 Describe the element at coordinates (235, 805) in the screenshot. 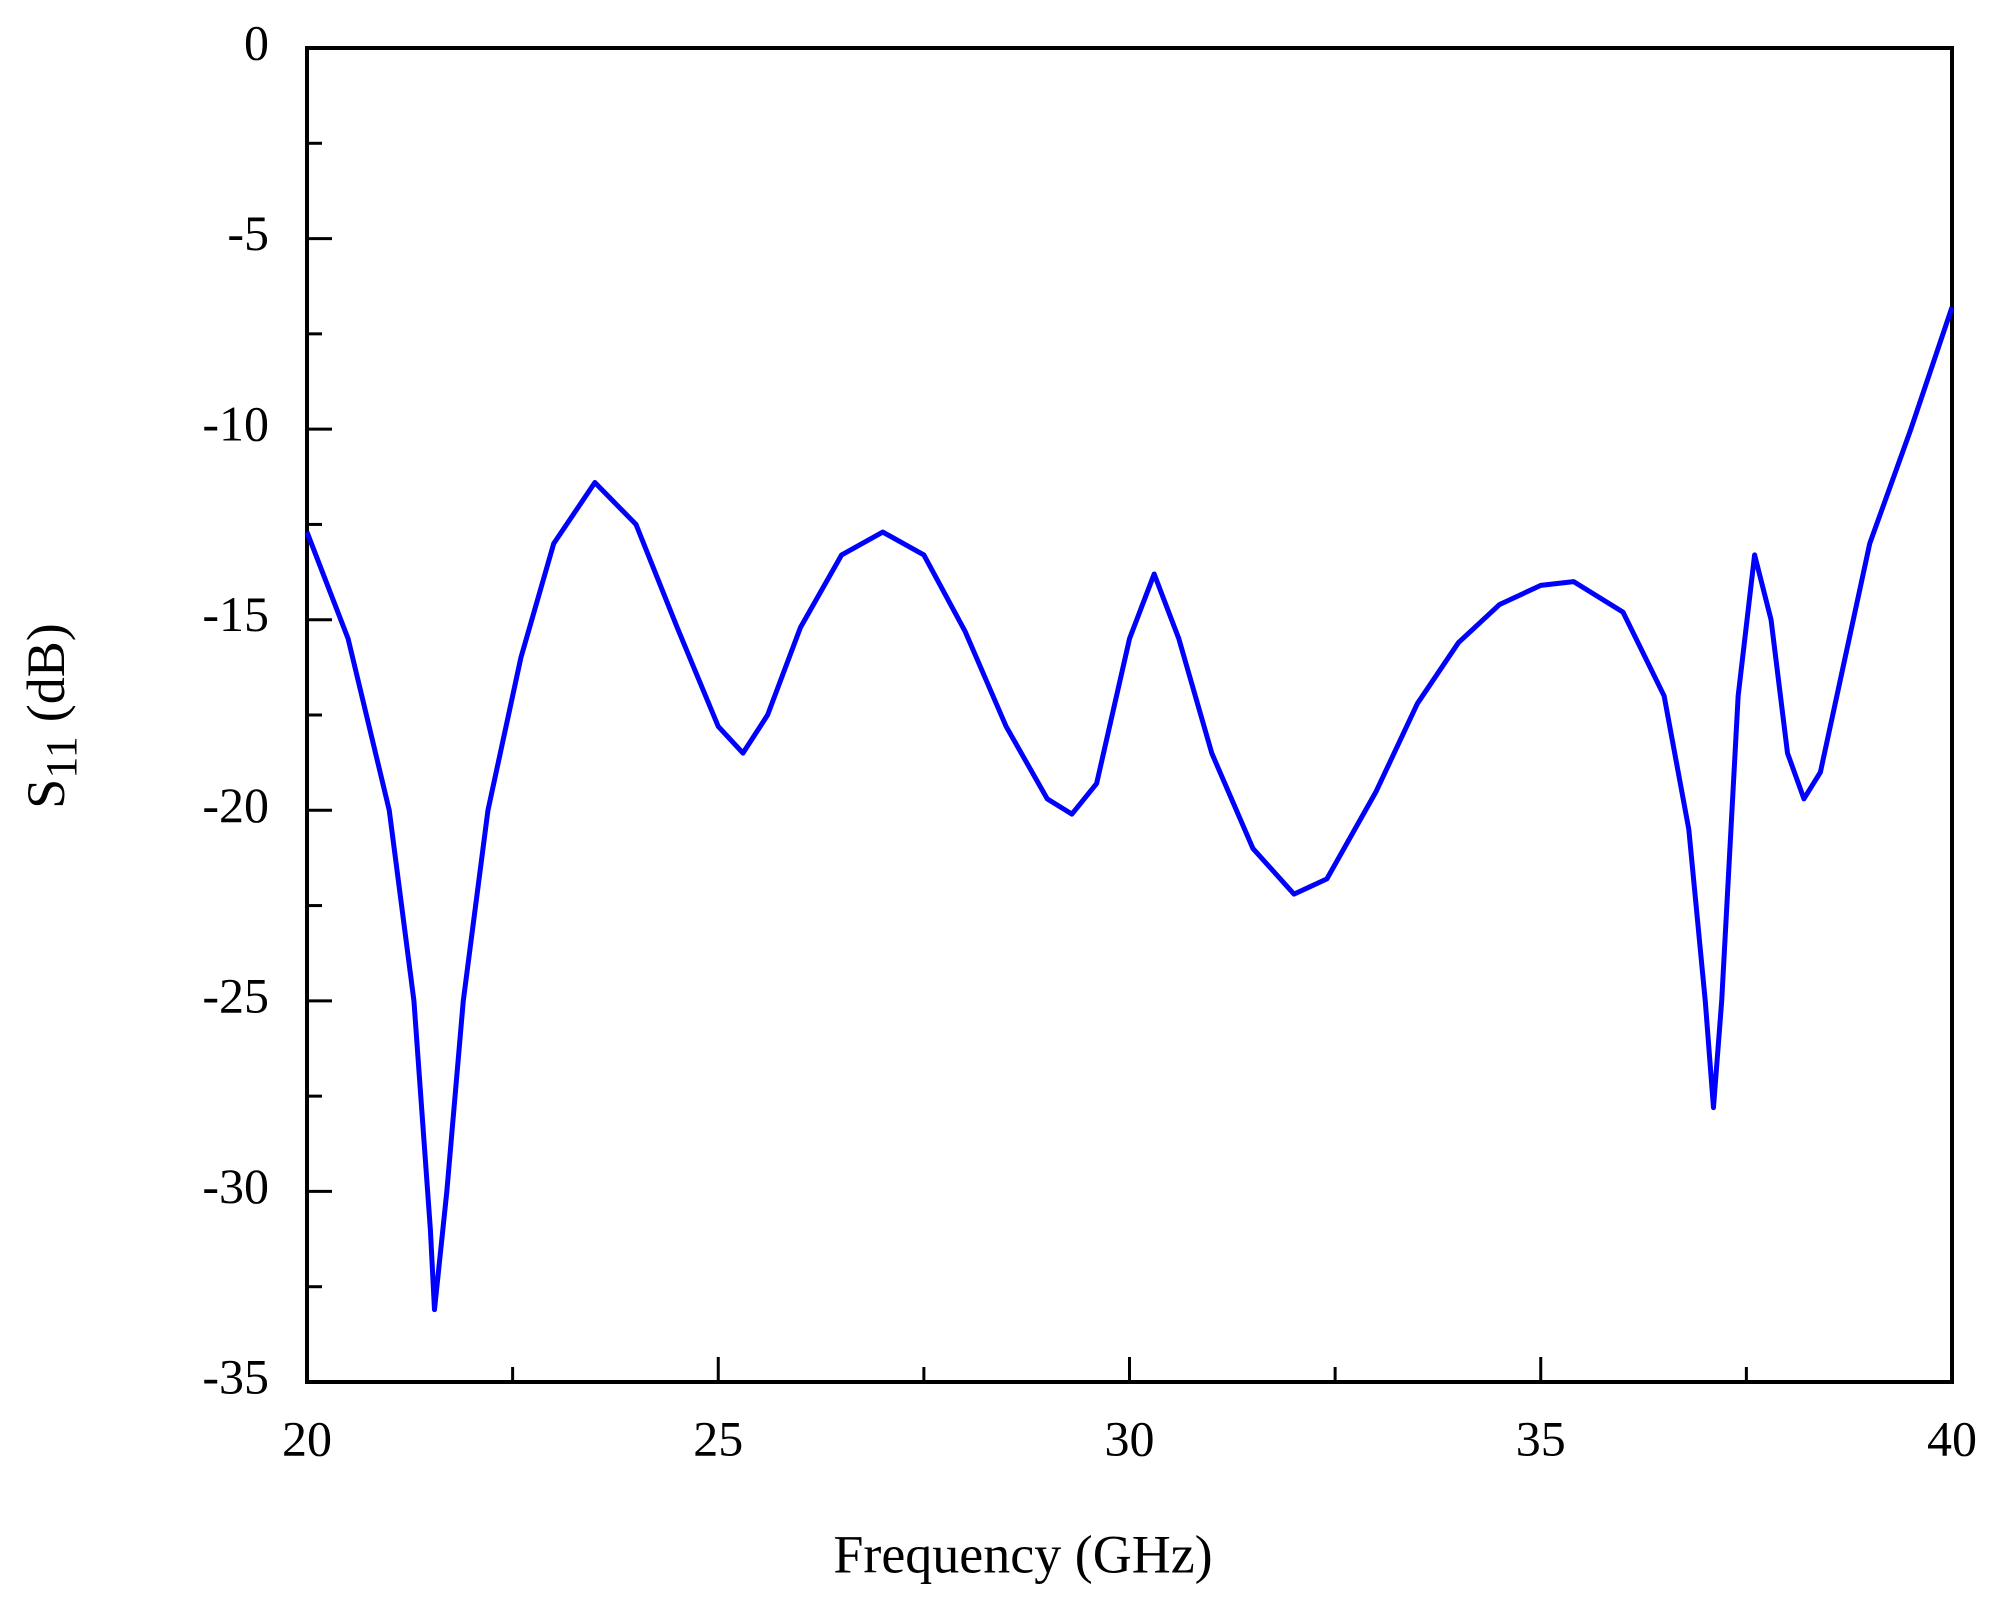

I see `y-tick-label: -20` at that location.